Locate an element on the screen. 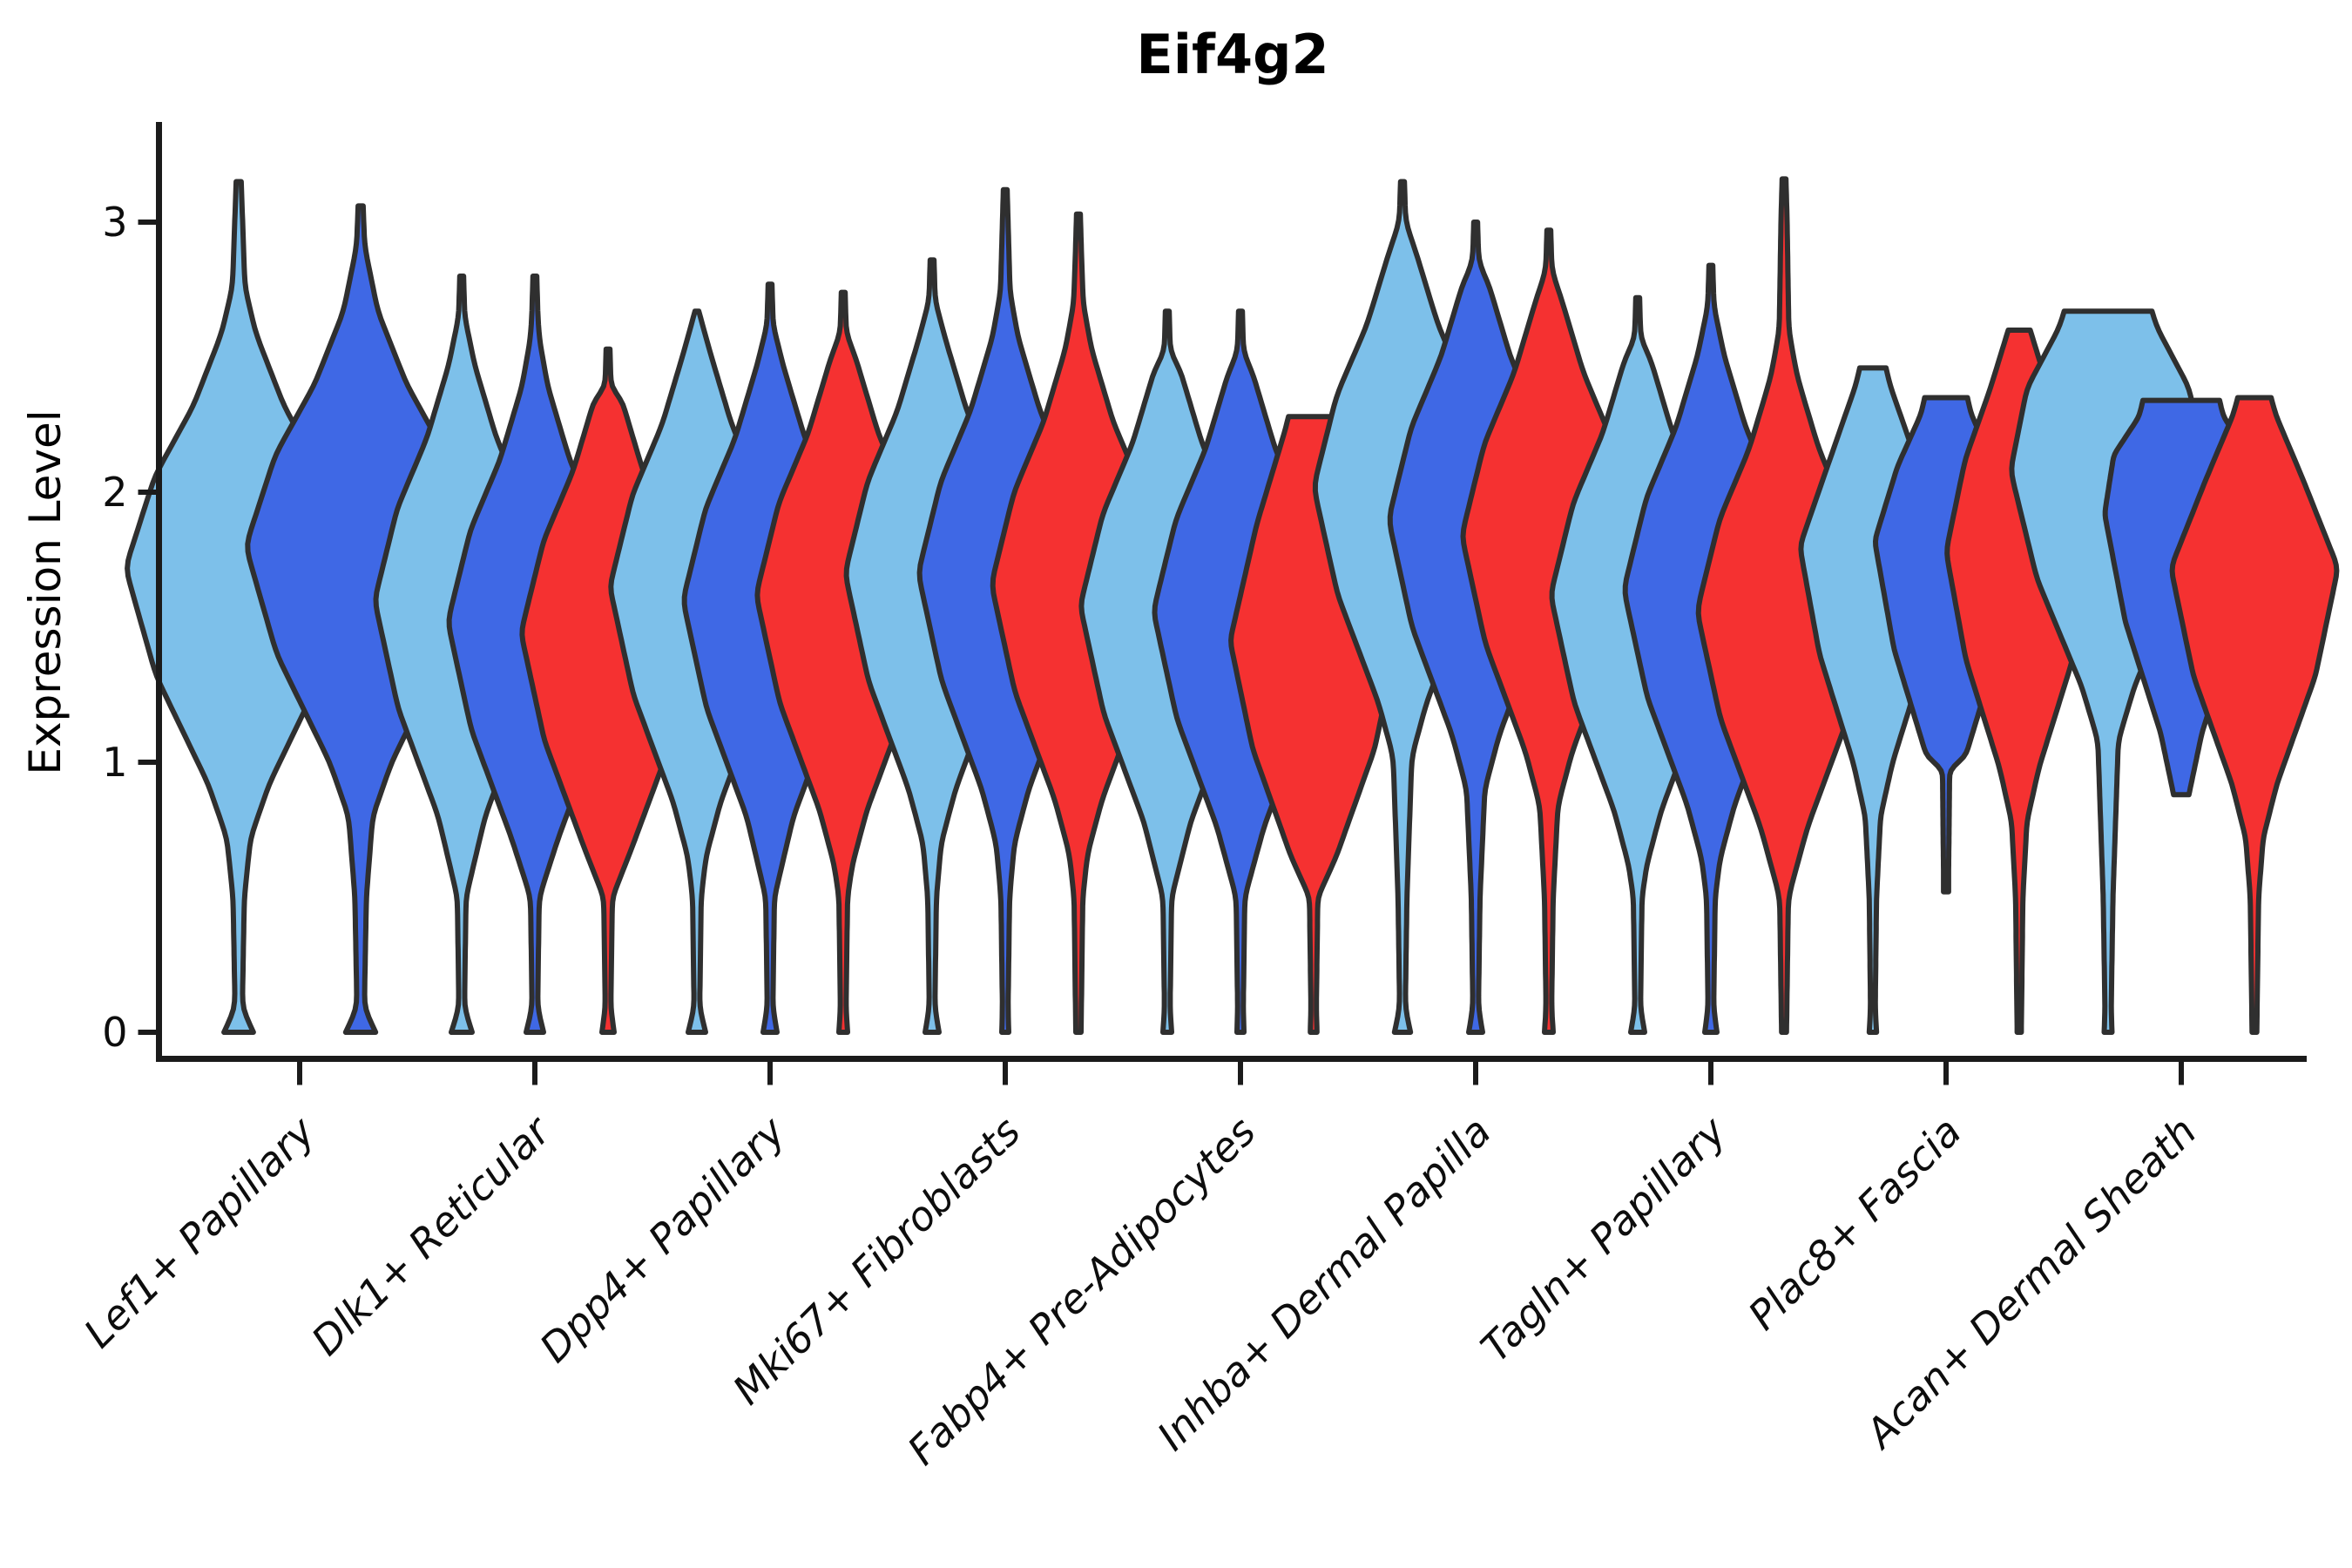 Image resolution: width=2352 pixels, height=1568 pixels. y-tick-label-3: 3 is located at coordinates (114, 222).